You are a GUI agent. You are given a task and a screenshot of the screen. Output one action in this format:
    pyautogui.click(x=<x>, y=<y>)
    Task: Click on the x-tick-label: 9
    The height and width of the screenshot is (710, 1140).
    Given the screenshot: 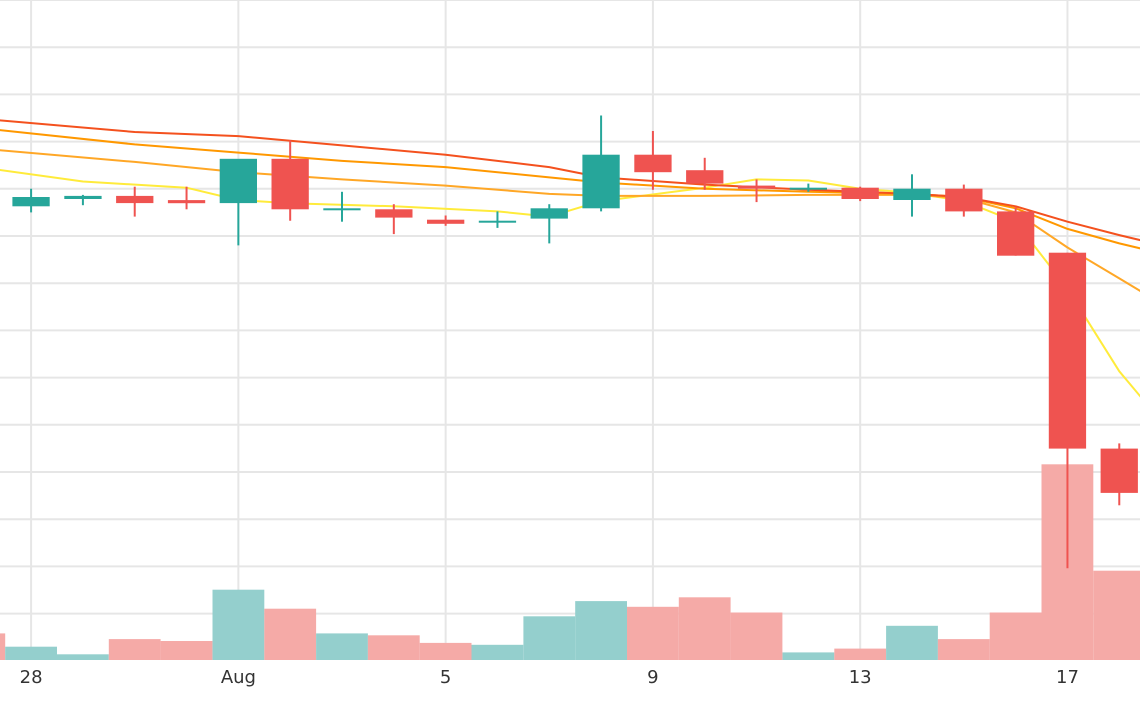 What is the action you would take?
    pyautogui.click(x=652, y=677)
    